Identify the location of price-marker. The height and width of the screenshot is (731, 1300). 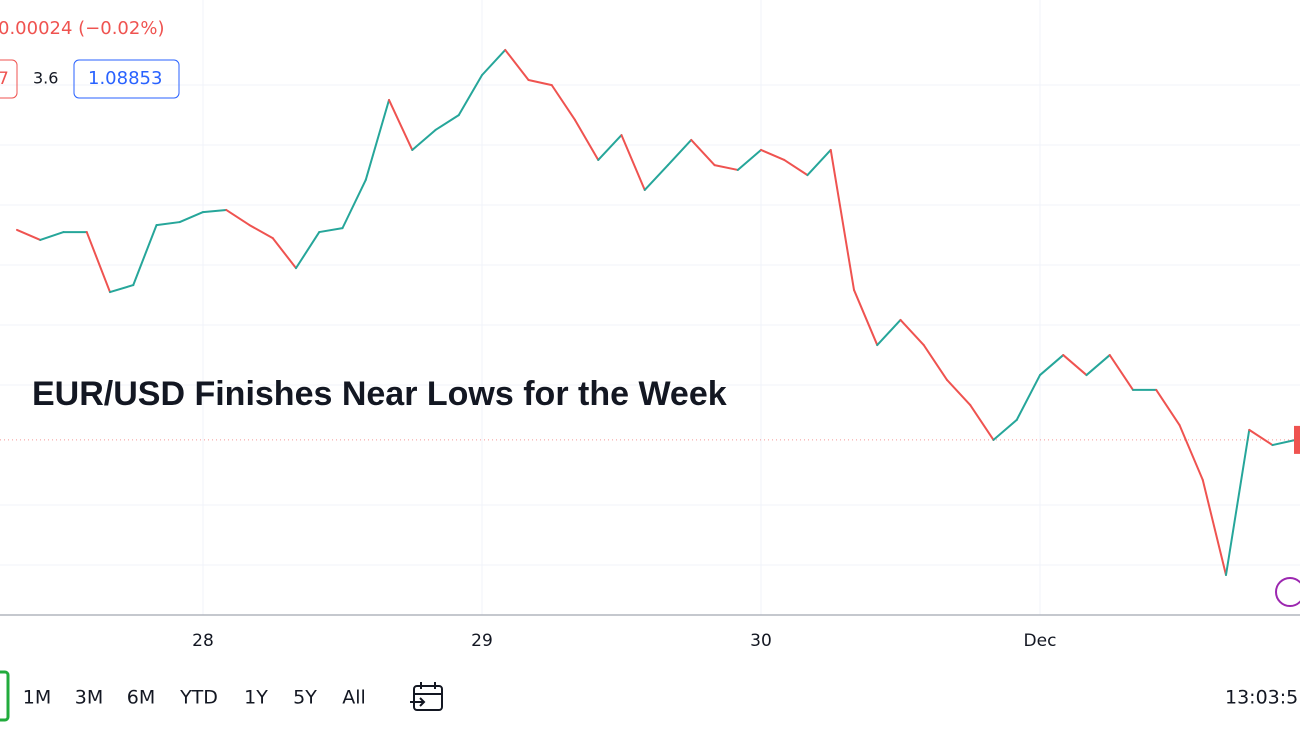
(1297, 439).